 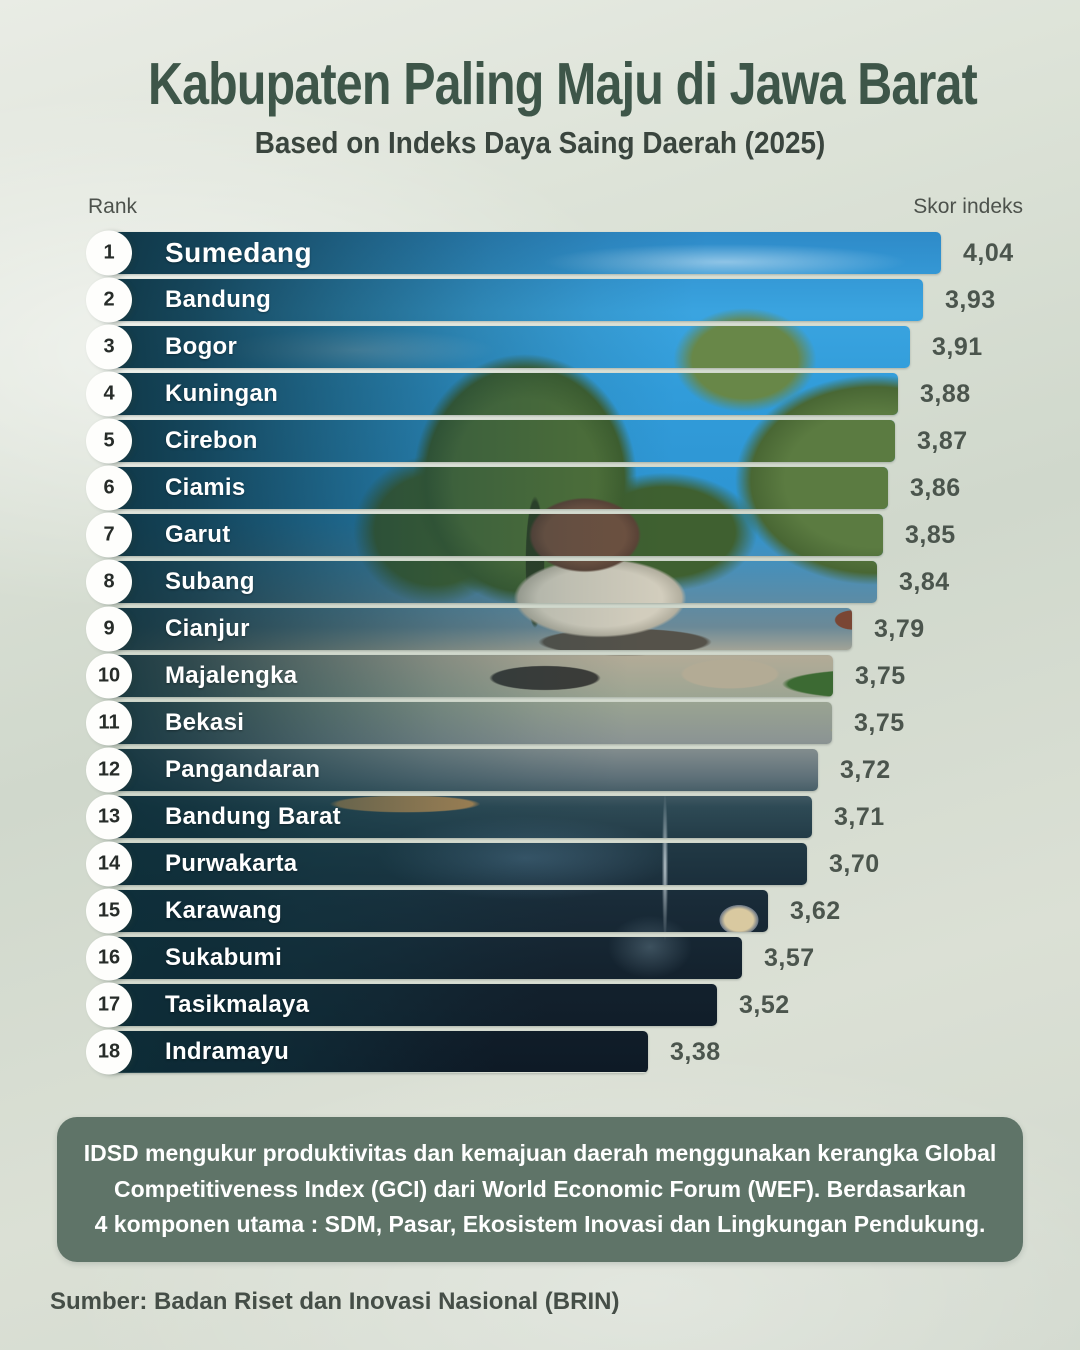 What do you see at coordinates (562, 84) in the screenshot?
I see `page-title: Kabupaten Paling Maju di Jawa Barat` at bounding box center [562, 84].